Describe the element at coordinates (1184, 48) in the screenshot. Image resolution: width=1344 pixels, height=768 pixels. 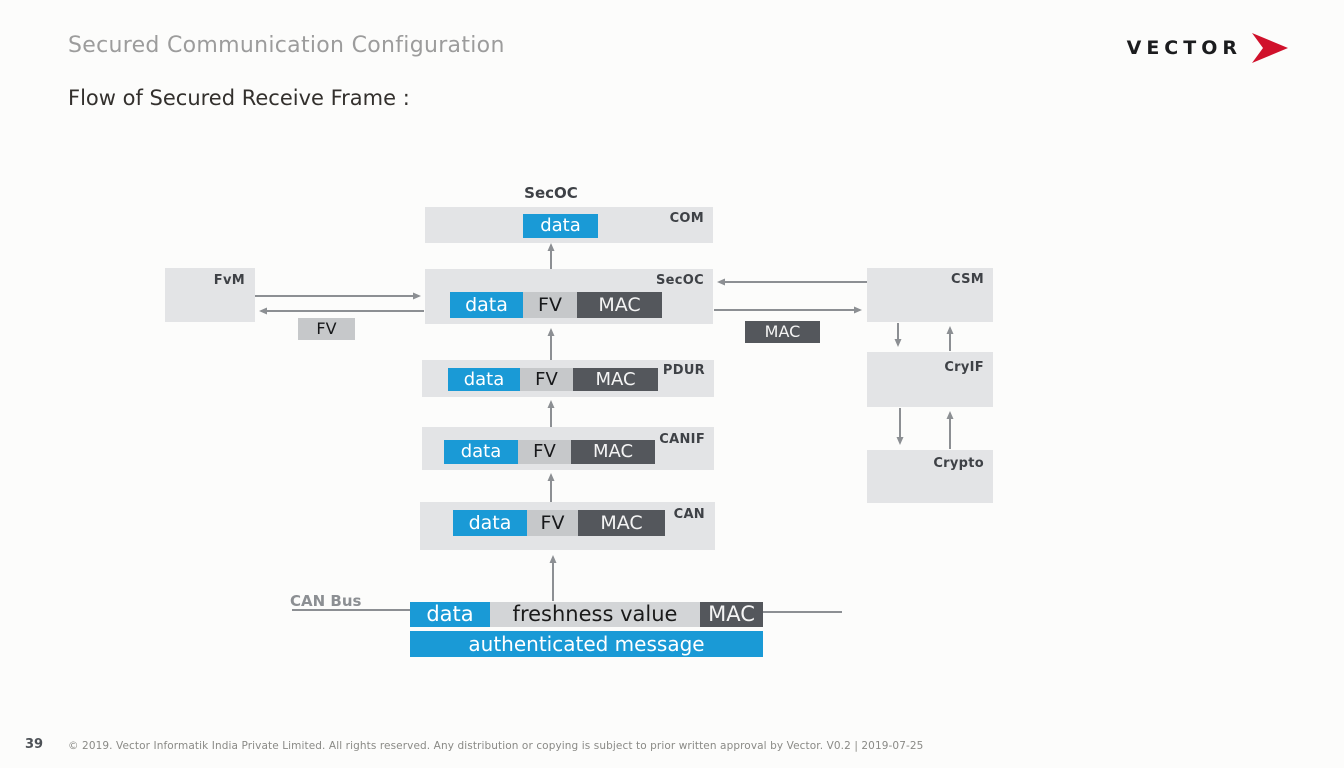
I see `vector-logo-text: VECTOR` at that location.